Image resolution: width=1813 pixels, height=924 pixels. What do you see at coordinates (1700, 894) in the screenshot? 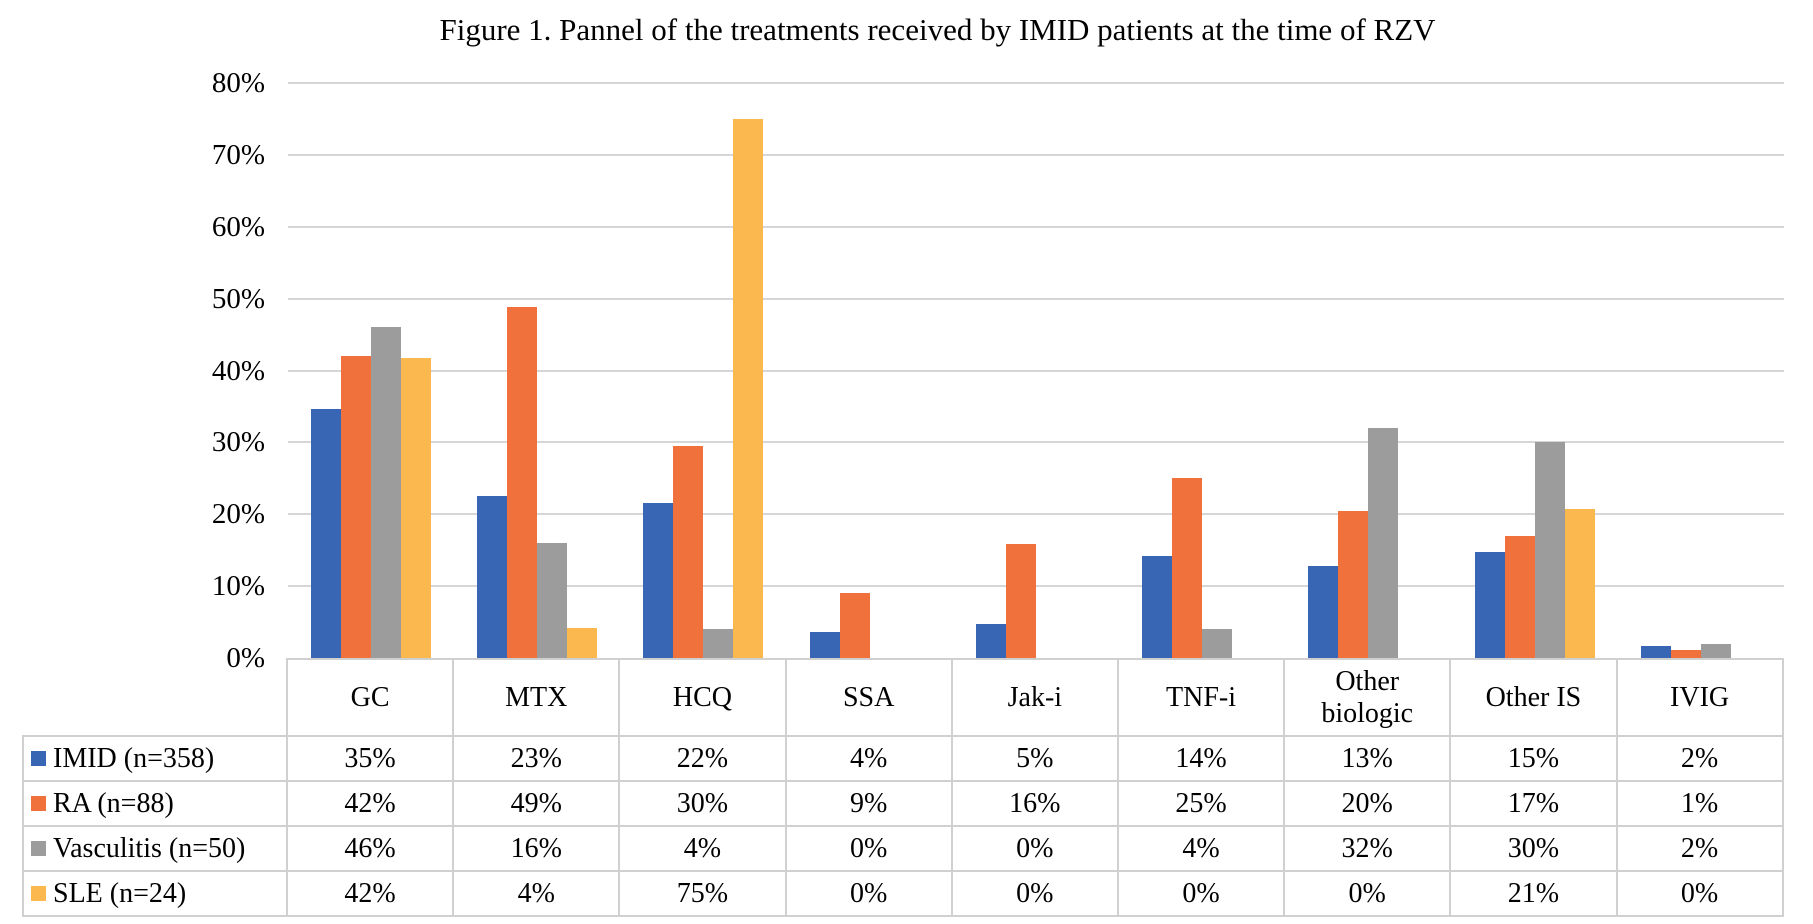
I see `value-cell-sle-ivig: 0%` at bounding box center [1700, 894].